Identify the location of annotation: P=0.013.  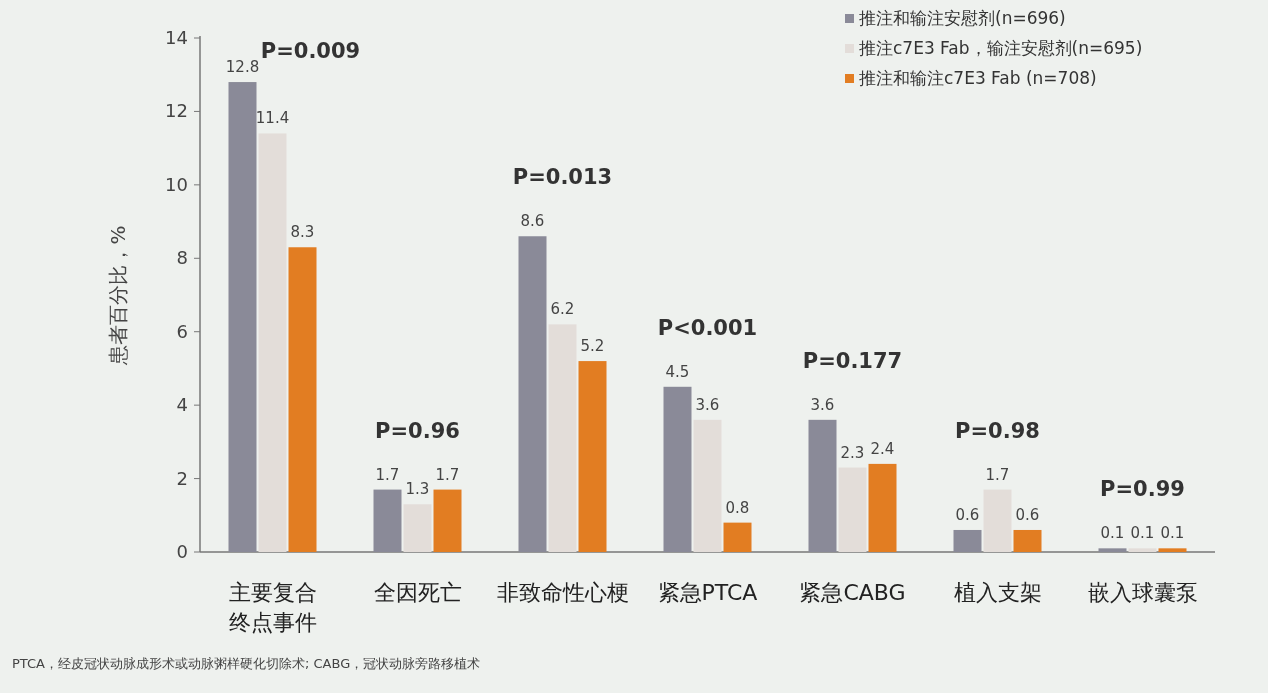
(562, 177).